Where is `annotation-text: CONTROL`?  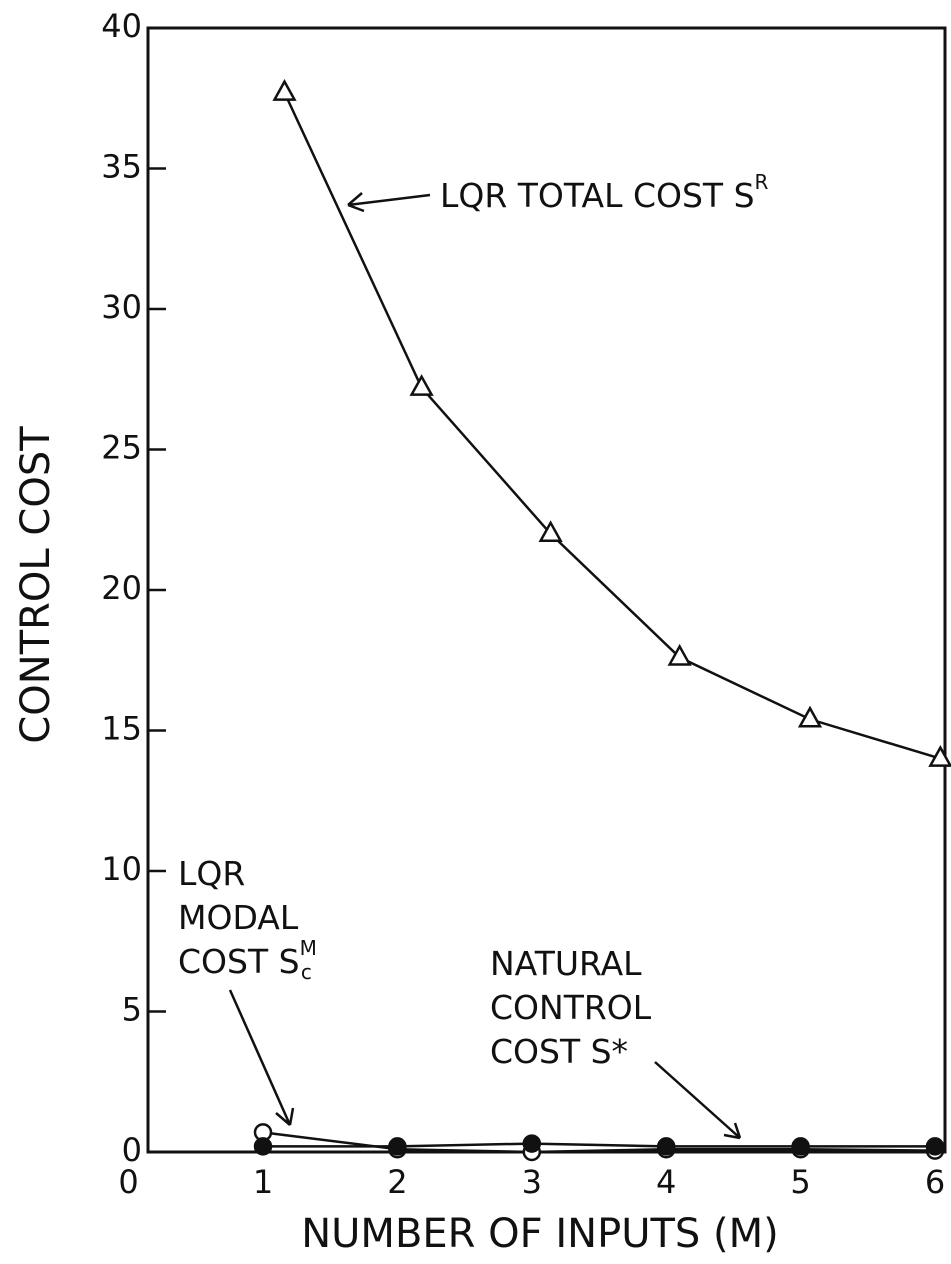 annotation-text: CONTROL is located at coordinates (571, 1007).